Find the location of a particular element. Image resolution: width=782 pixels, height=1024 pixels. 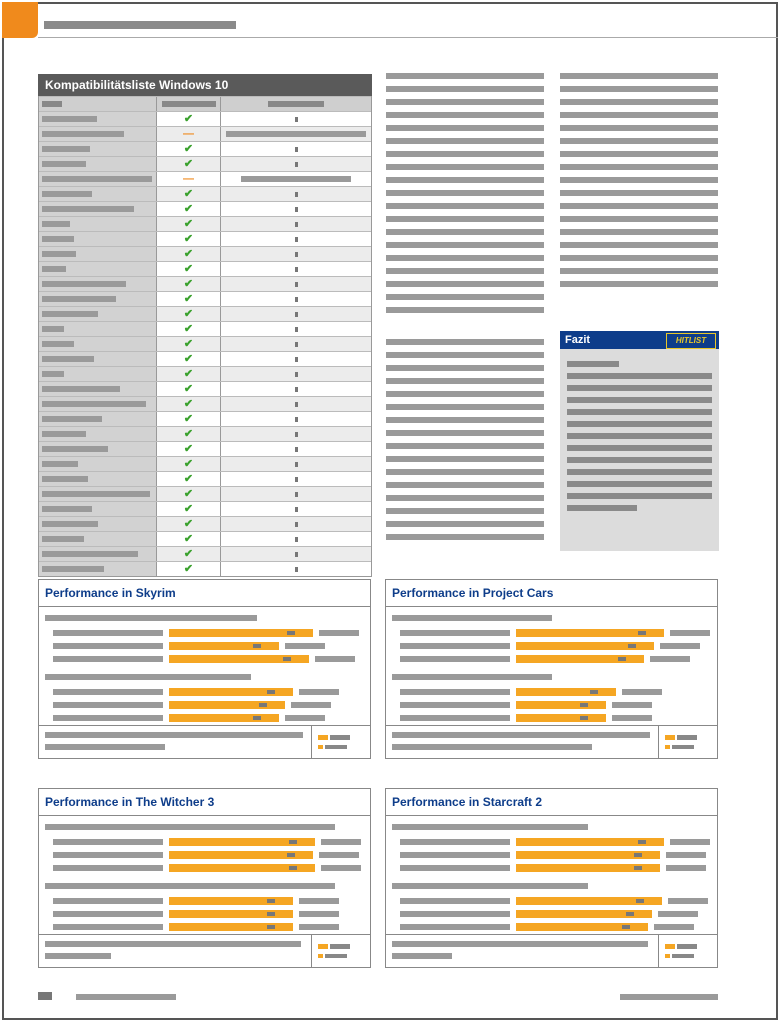

footer-left-text is located at coordinates (126, 997).